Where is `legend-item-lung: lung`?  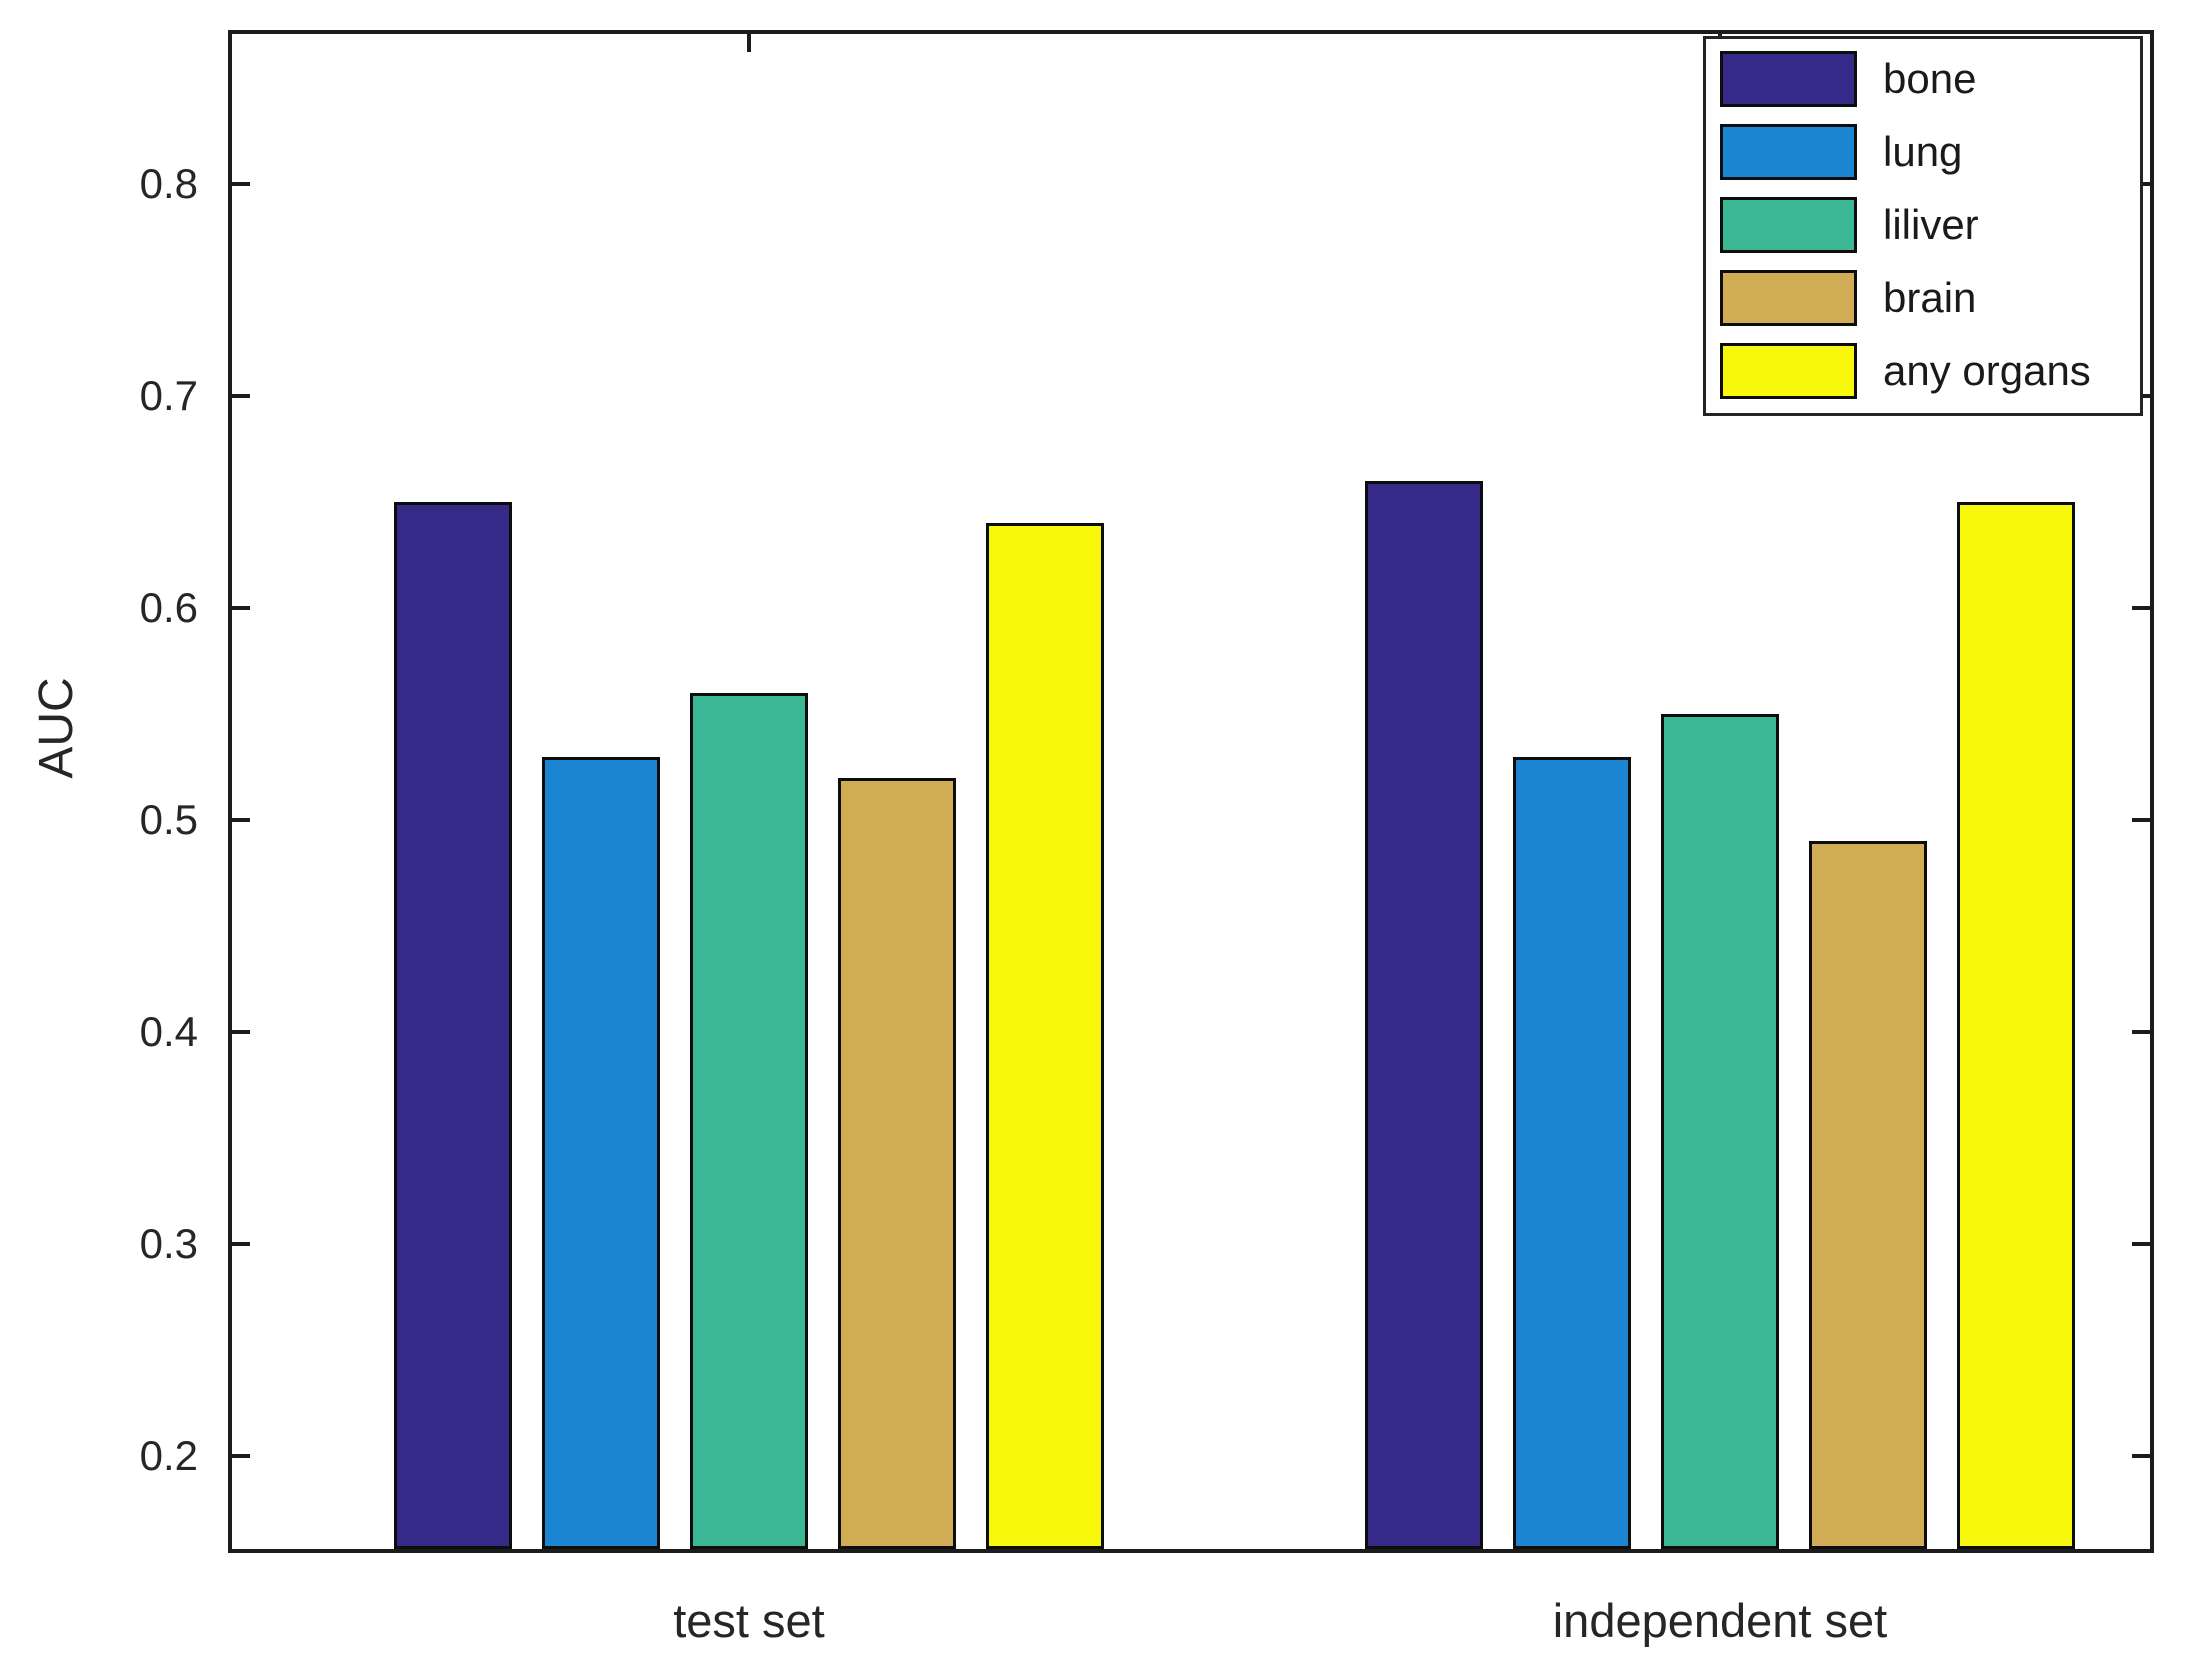 legend-item-lung: lung is located at coordinates (1923, 152).